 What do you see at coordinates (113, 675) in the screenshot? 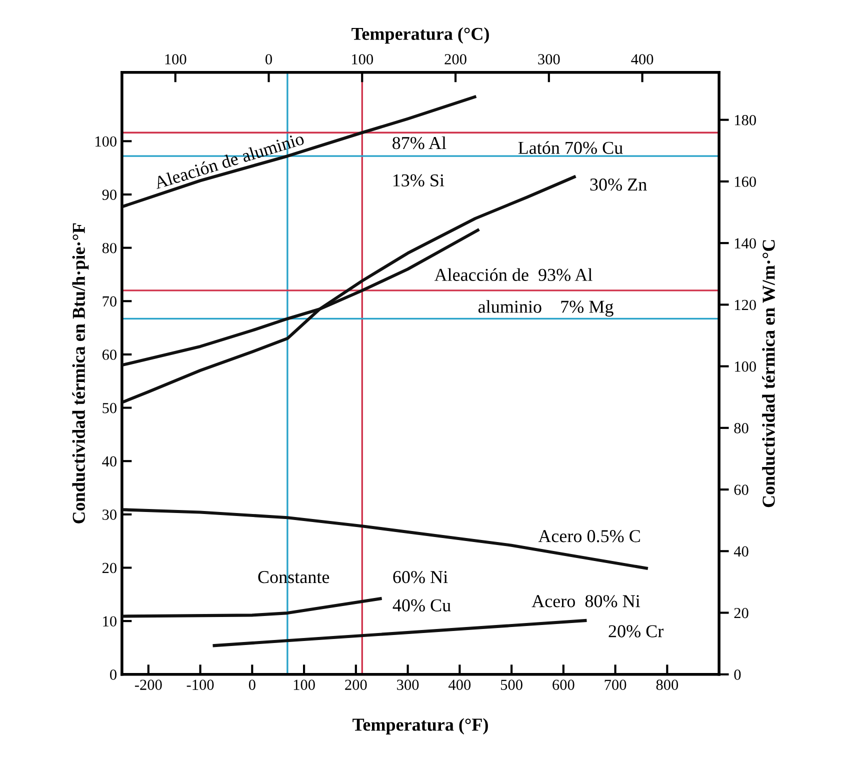
I see `y-tick-label: 0` at bounding box center [113, 675].